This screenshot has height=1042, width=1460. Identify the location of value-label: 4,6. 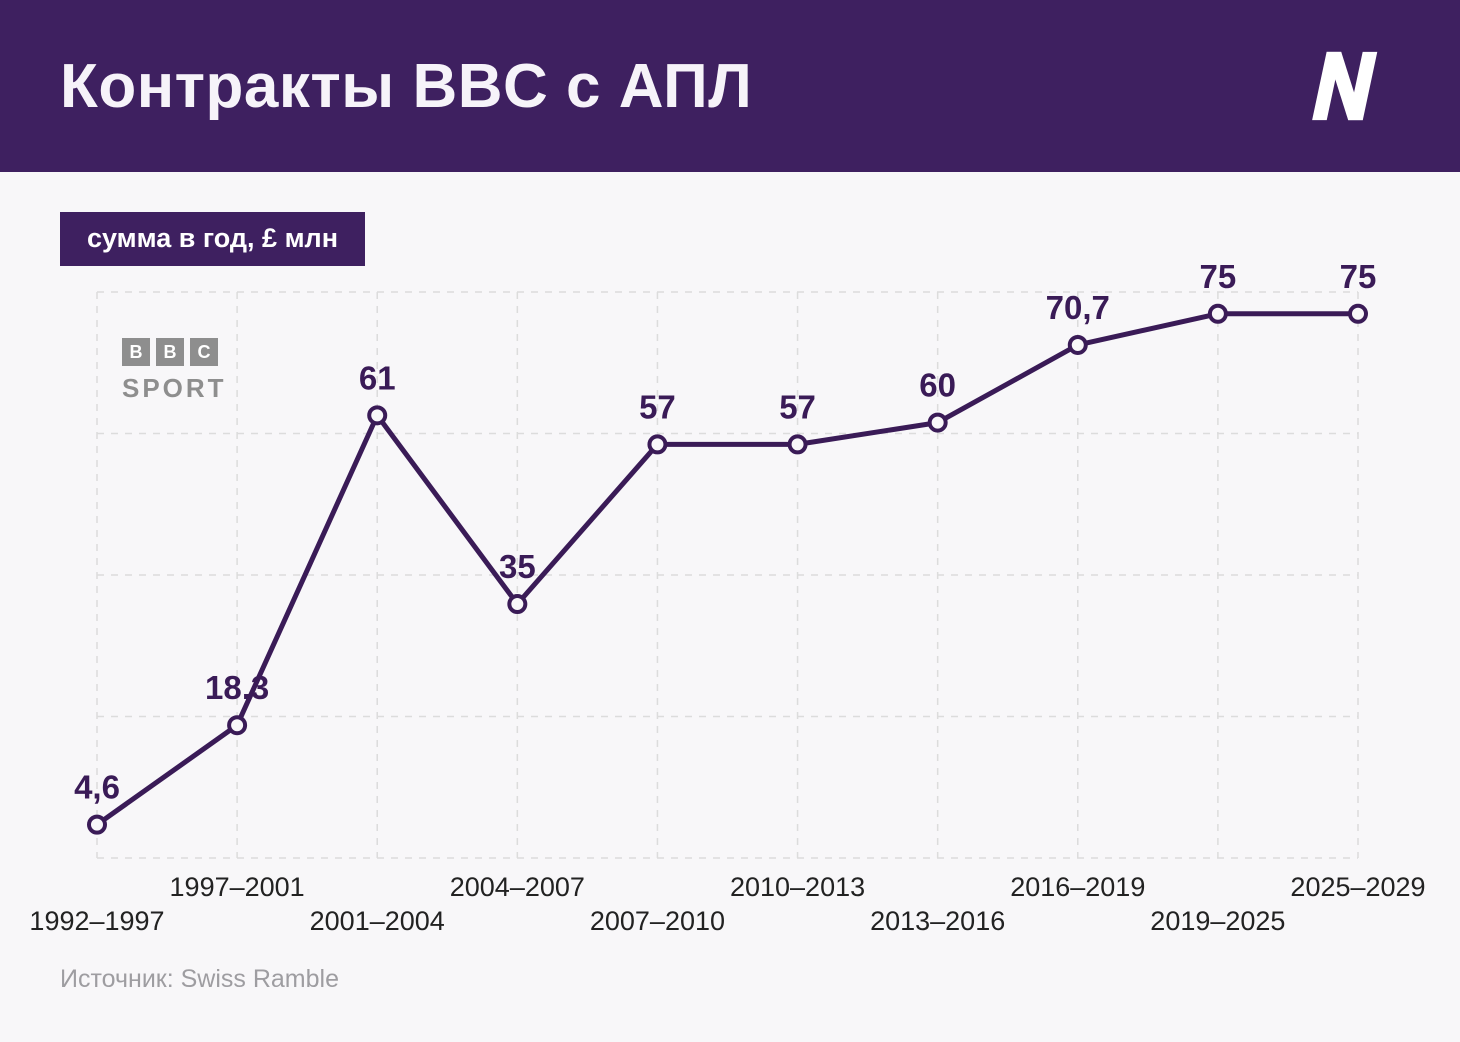
(97, 787).